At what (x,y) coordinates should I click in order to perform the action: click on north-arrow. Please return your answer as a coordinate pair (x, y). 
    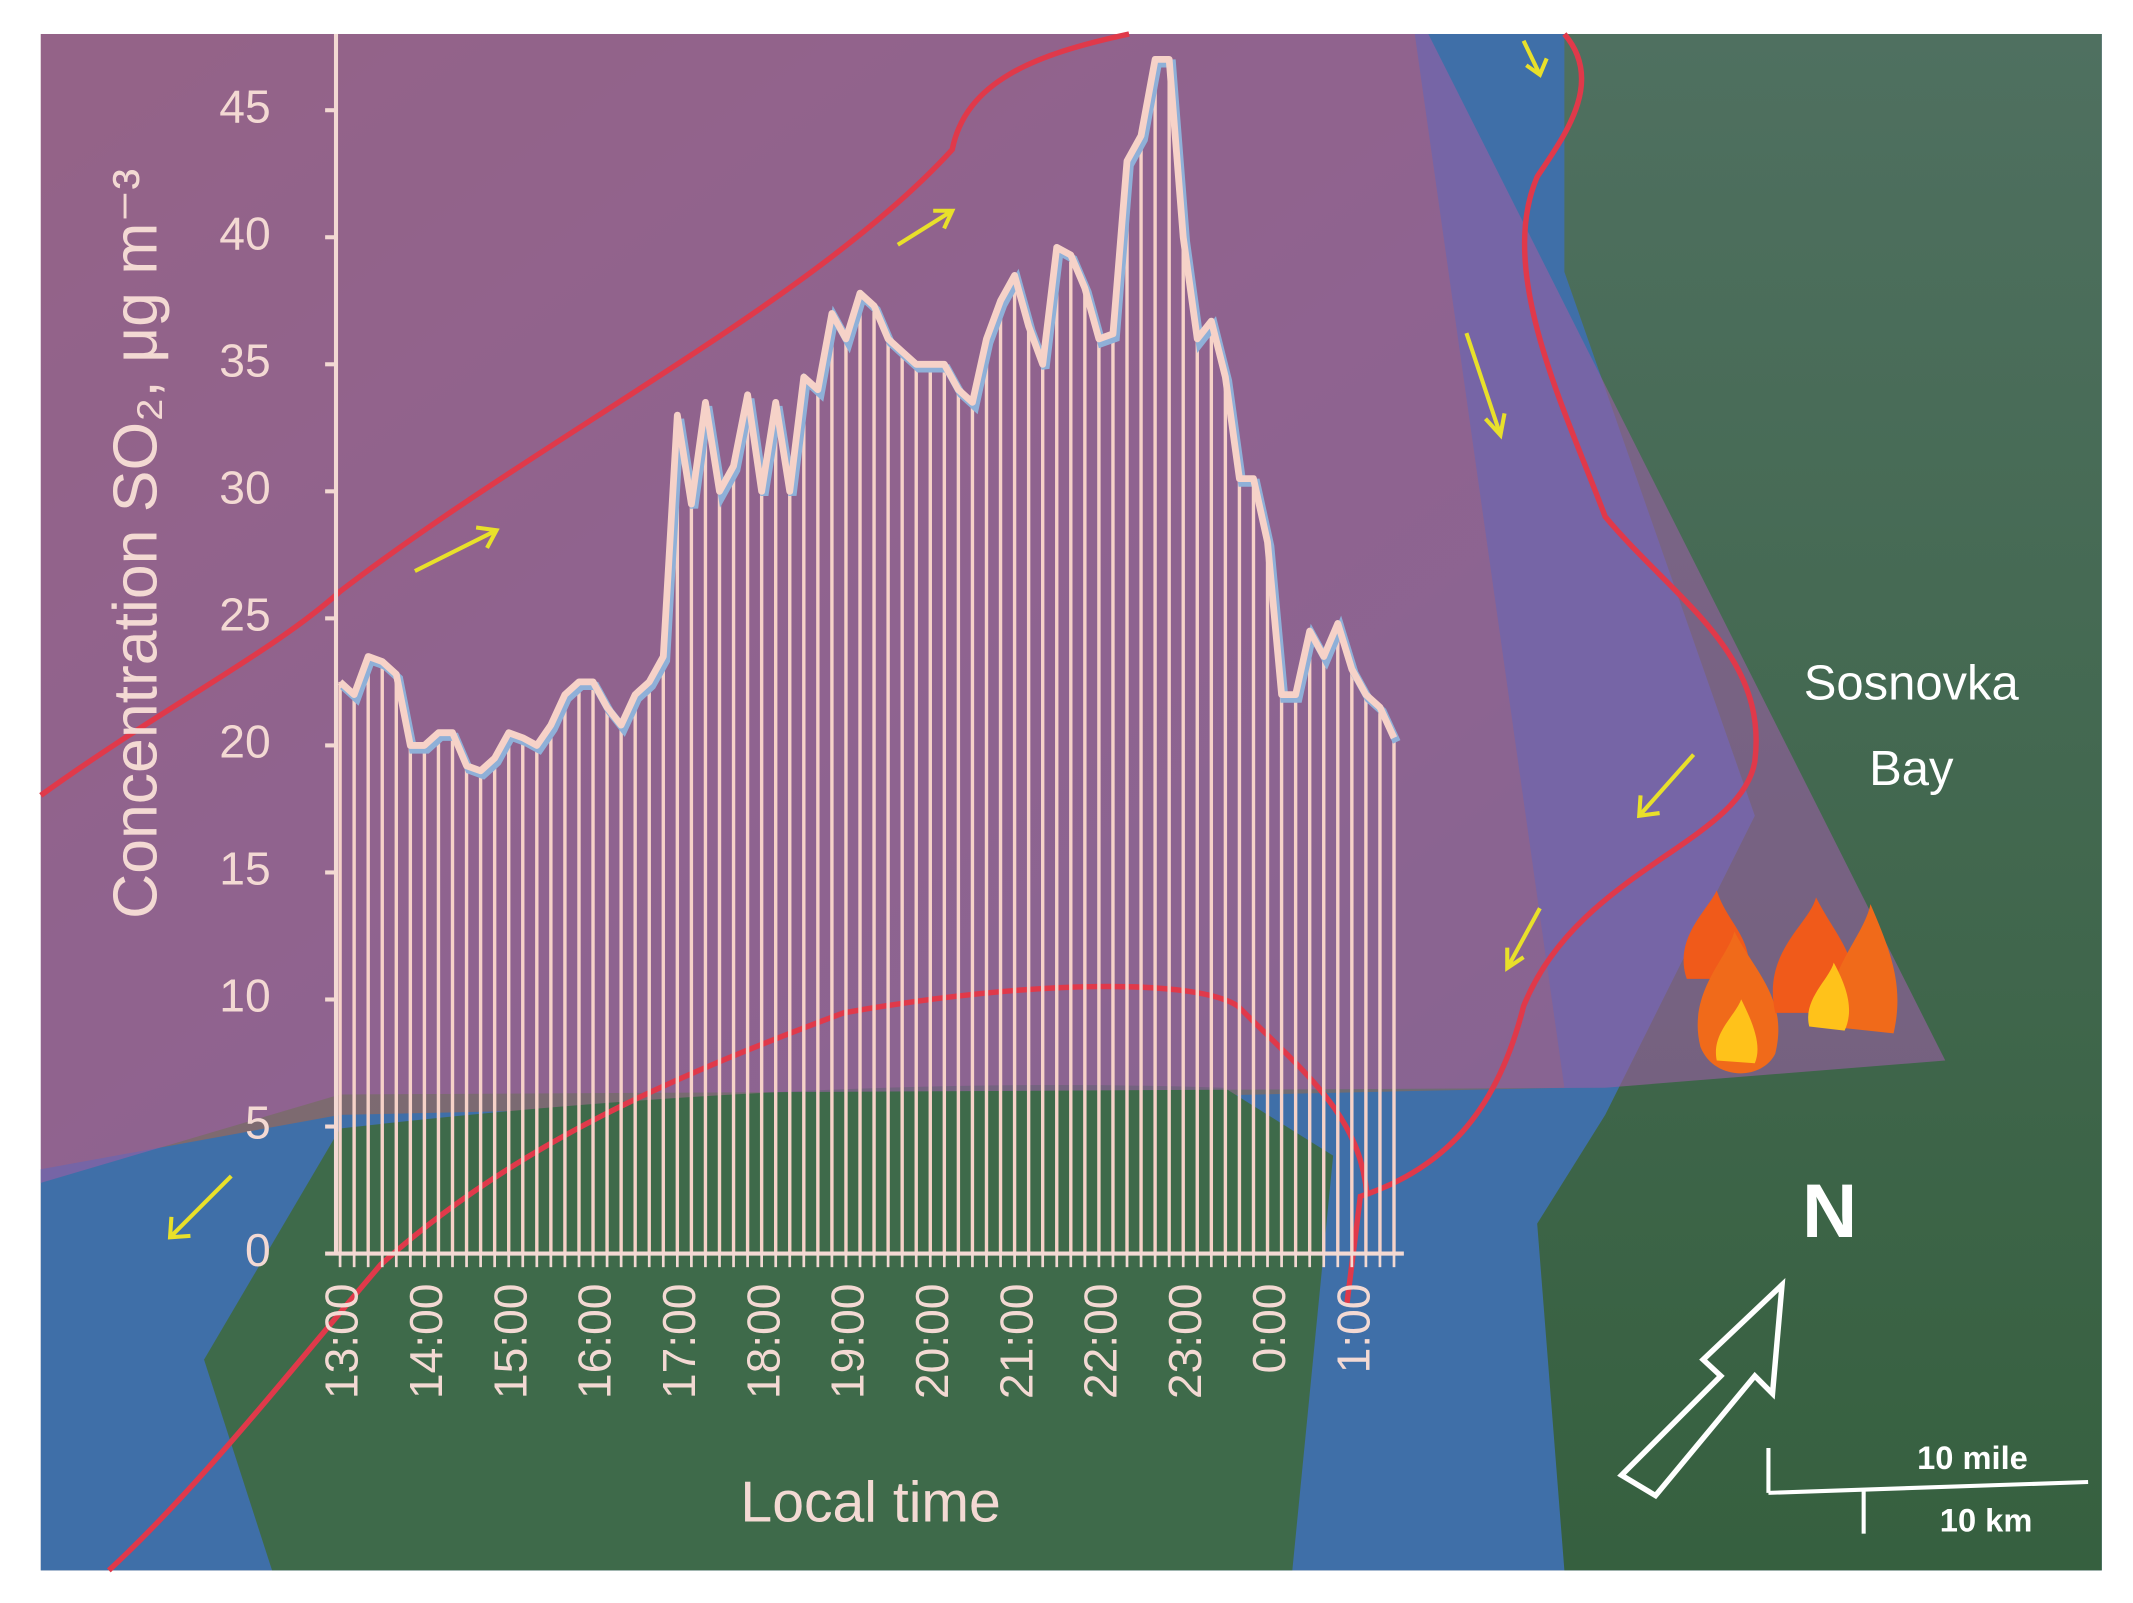
    Looking at the image, I should click on (1701, 1388).